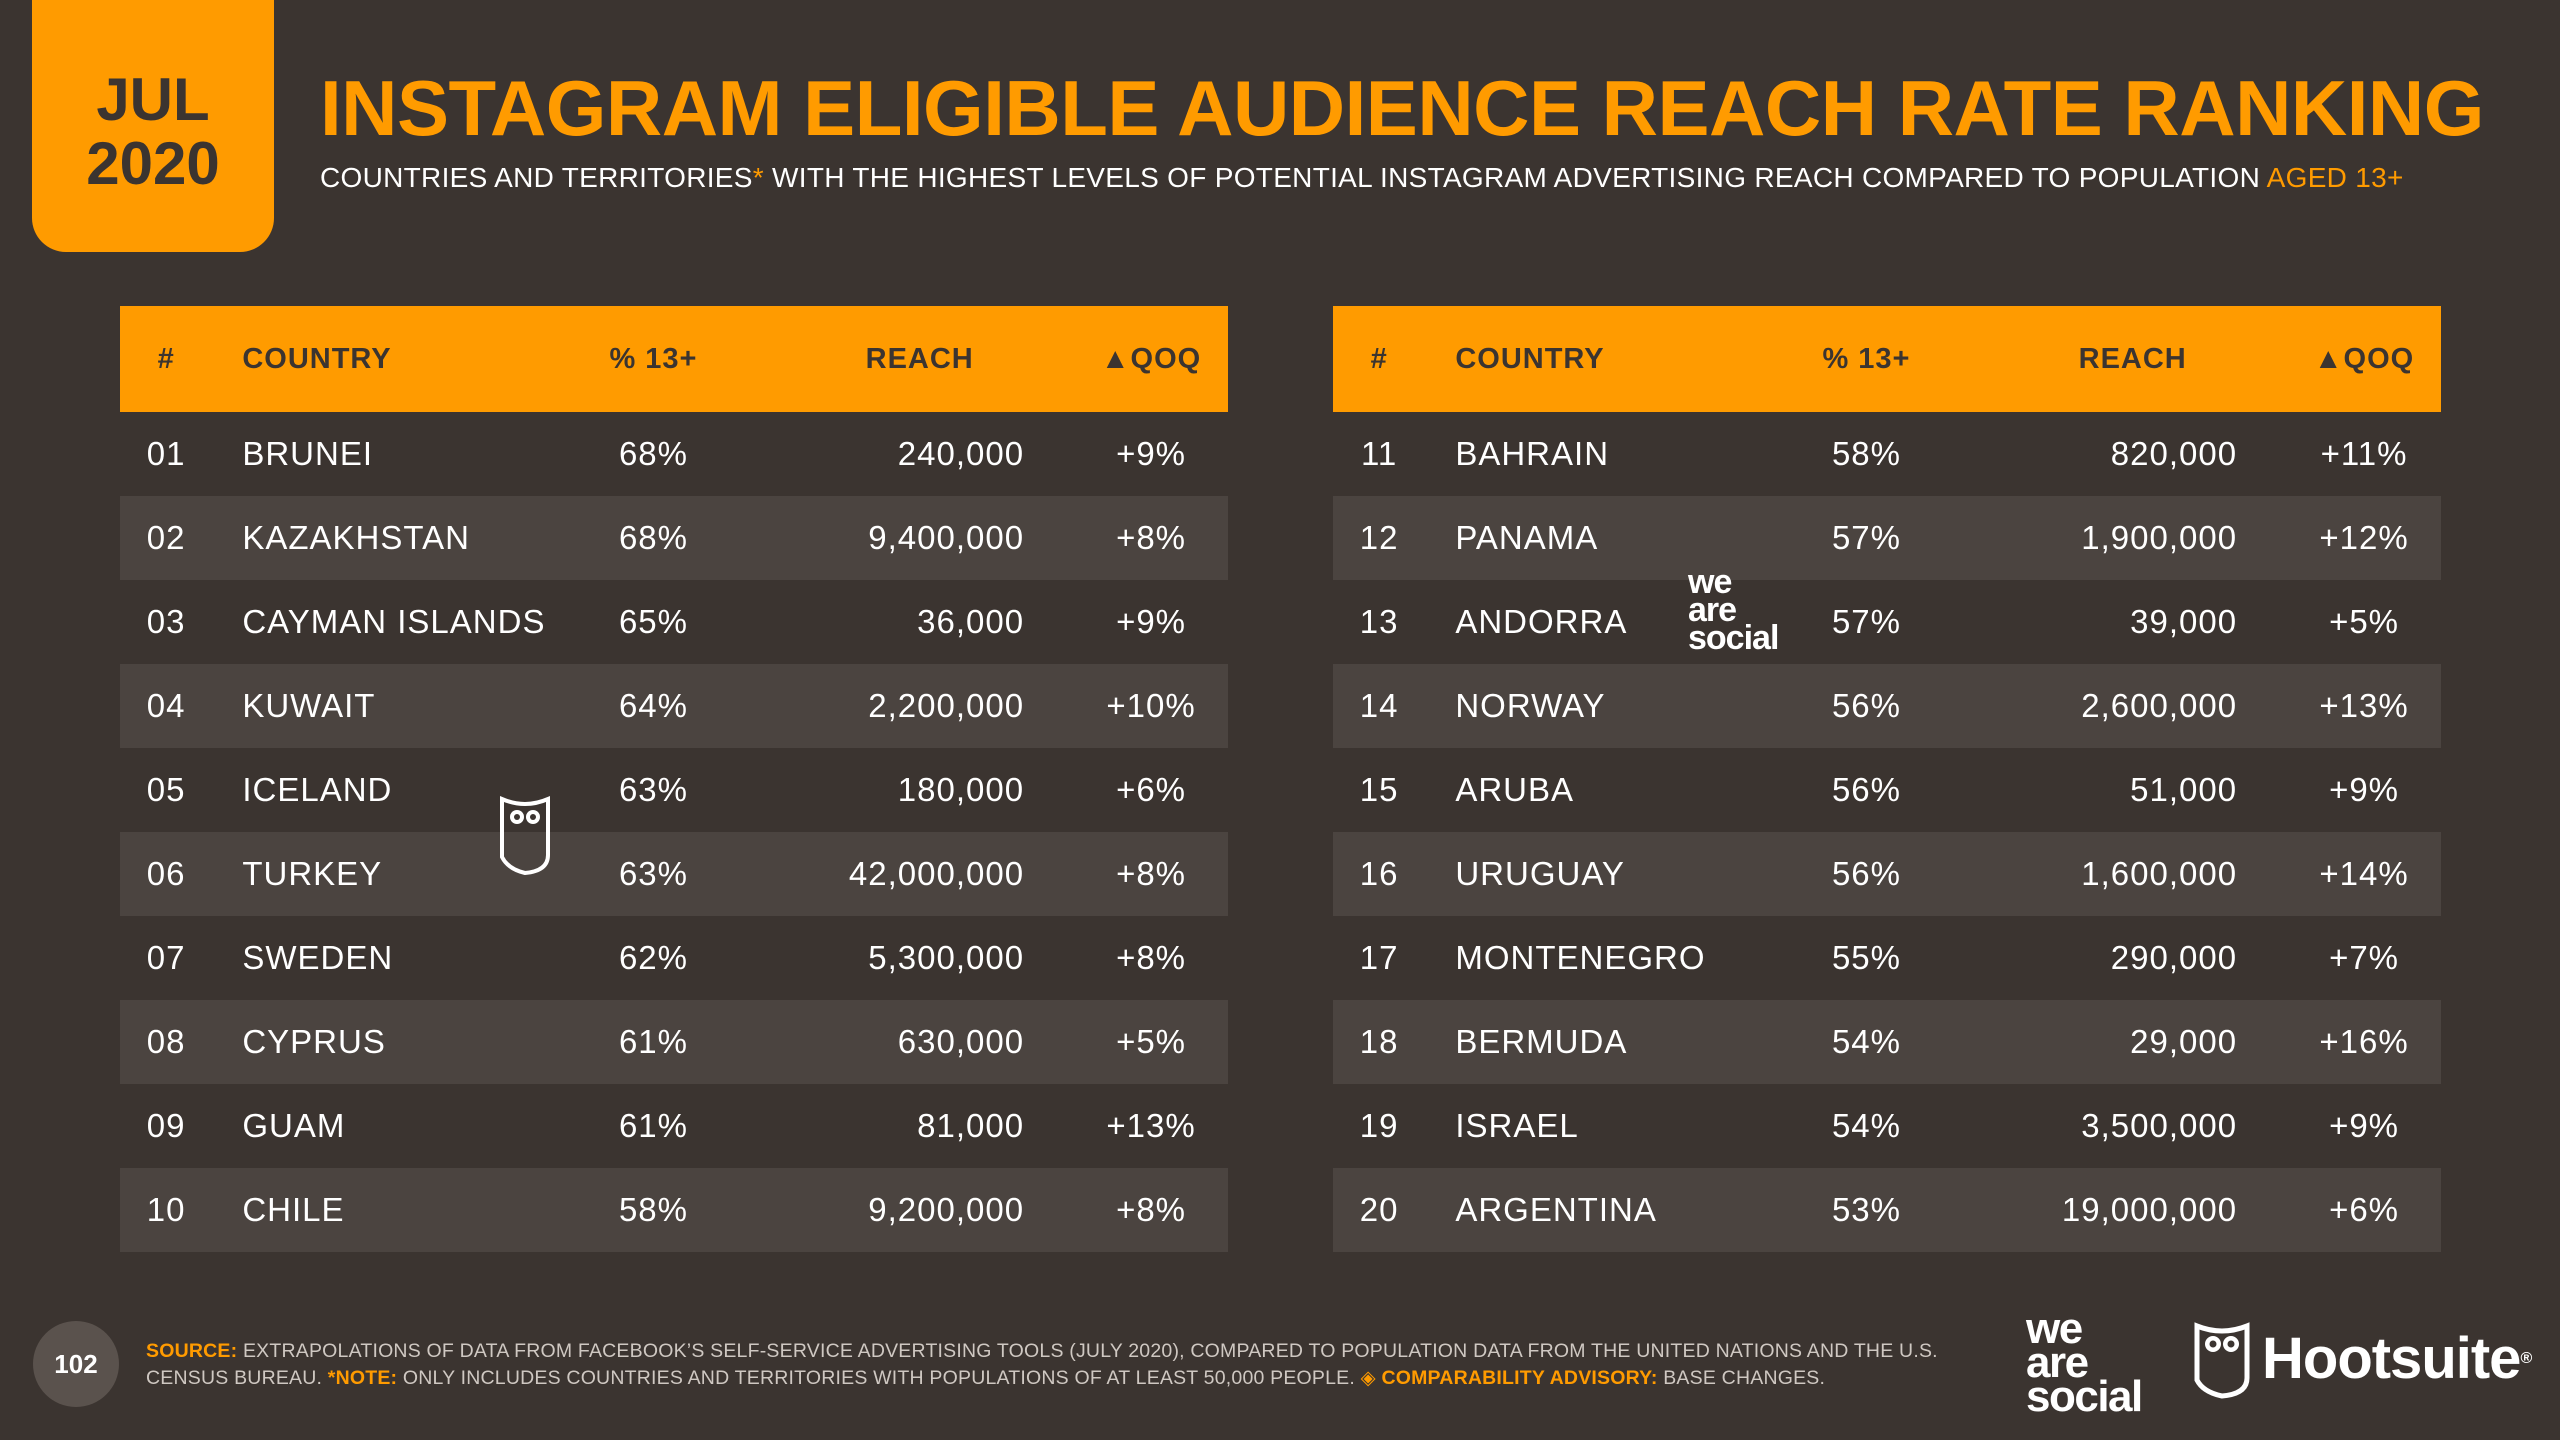  I want to click on reach-cell: 2,200,000, so click(900, 706).